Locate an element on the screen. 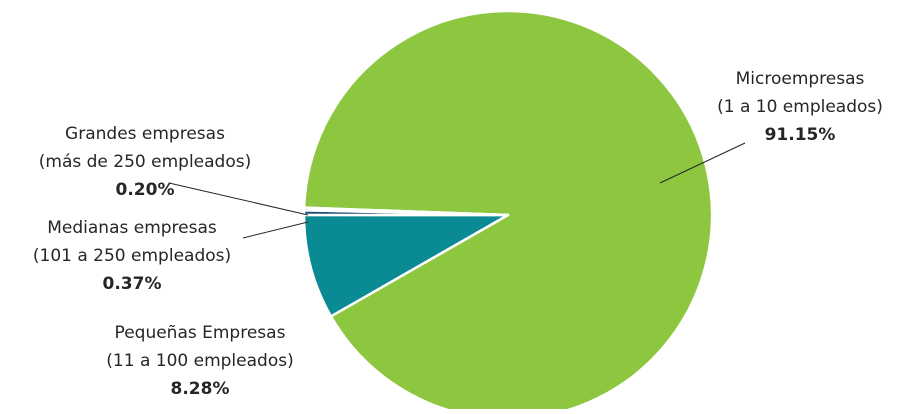 The width and height of the screenshot is (916, 414). slice-label-sublabel: (más de 250 empleados) is located at coordinates (145, 162).